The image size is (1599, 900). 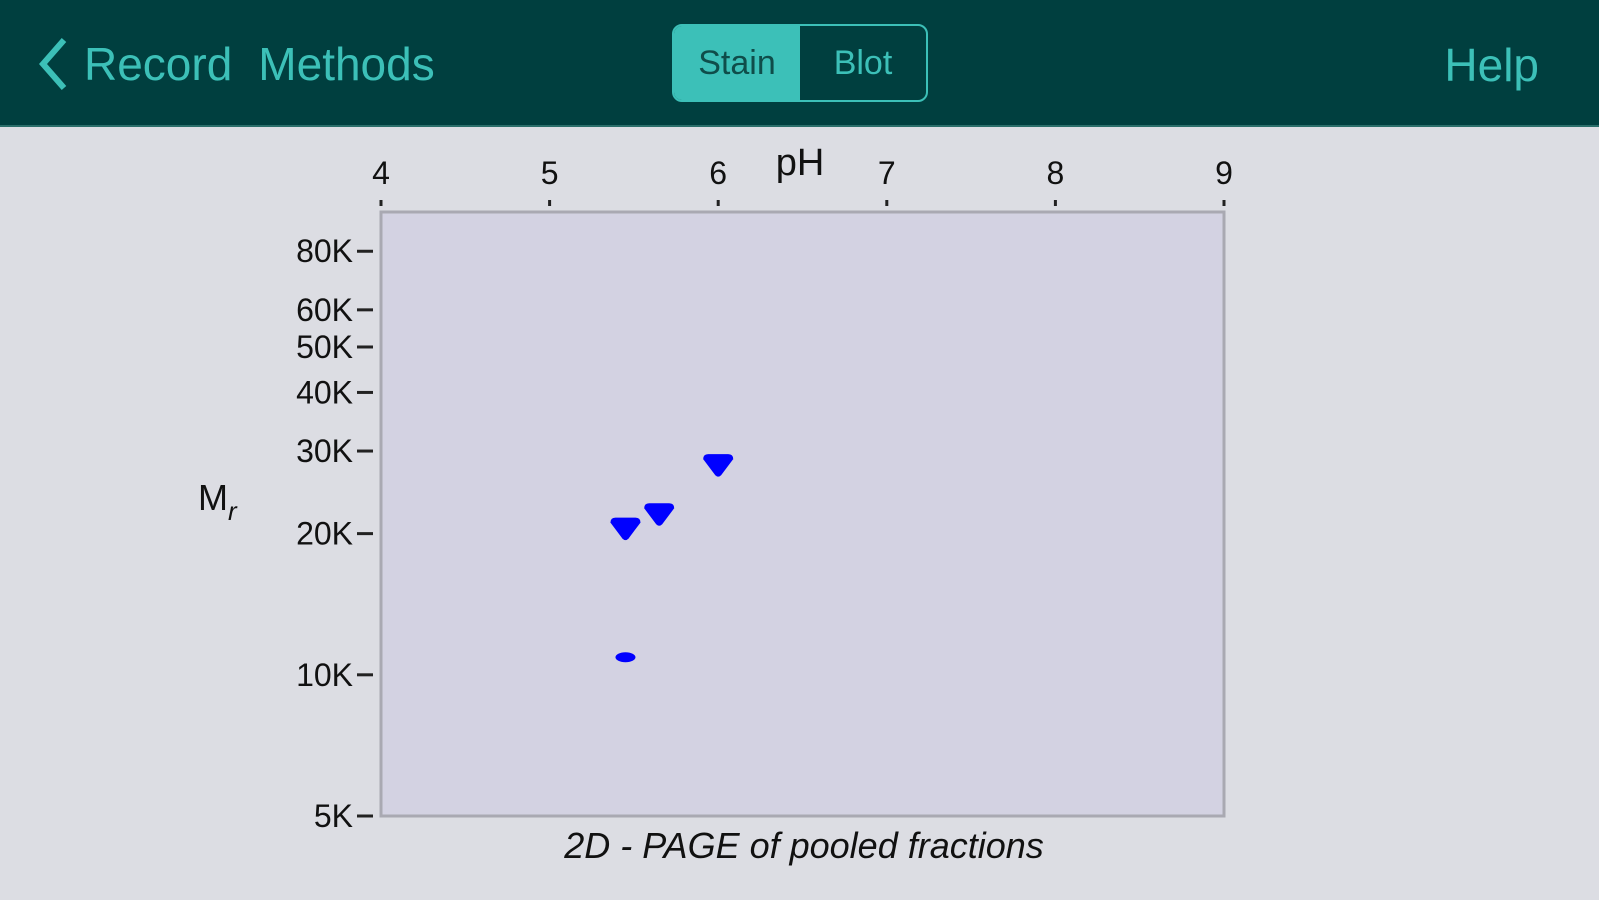 What do you see at coordinates (236, 64) in the screenshot?
I see `back-button: Record Methods` at bounding box center [236, 64].